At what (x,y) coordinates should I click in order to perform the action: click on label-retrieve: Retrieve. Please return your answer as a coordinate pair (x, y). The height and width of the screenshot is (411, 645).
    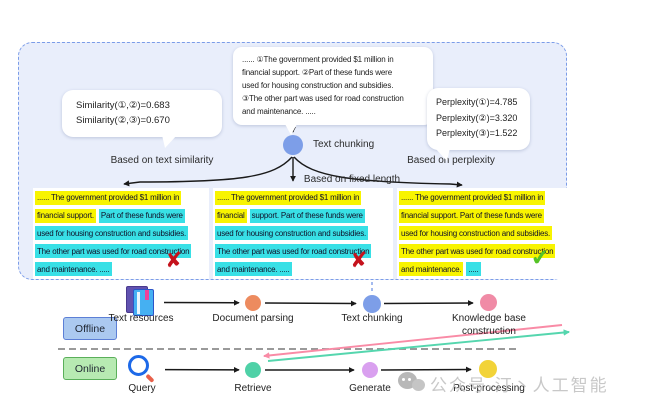
    Looking at the image, I should click on (253, 388).